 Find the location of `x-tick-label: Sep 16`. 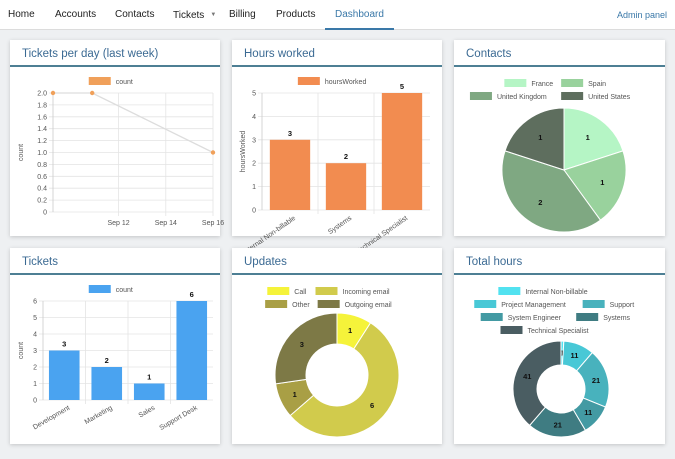

x-tick-label: Sep 16 is located at coordinates (213, 223).